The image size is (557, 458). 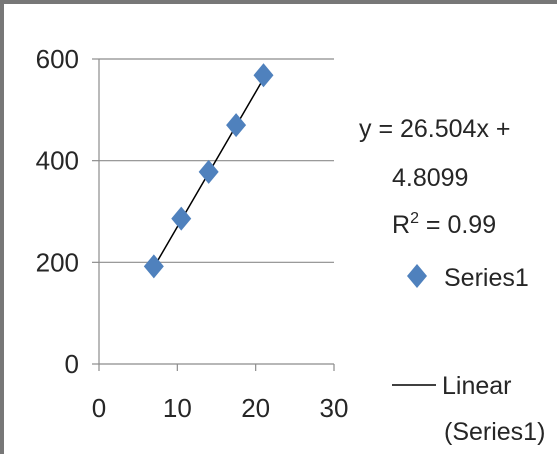 What do you see at coordinates (334, 408) in the screenshot?
I see `x-tick-label-30: 30` at bounding box center [334, 408].